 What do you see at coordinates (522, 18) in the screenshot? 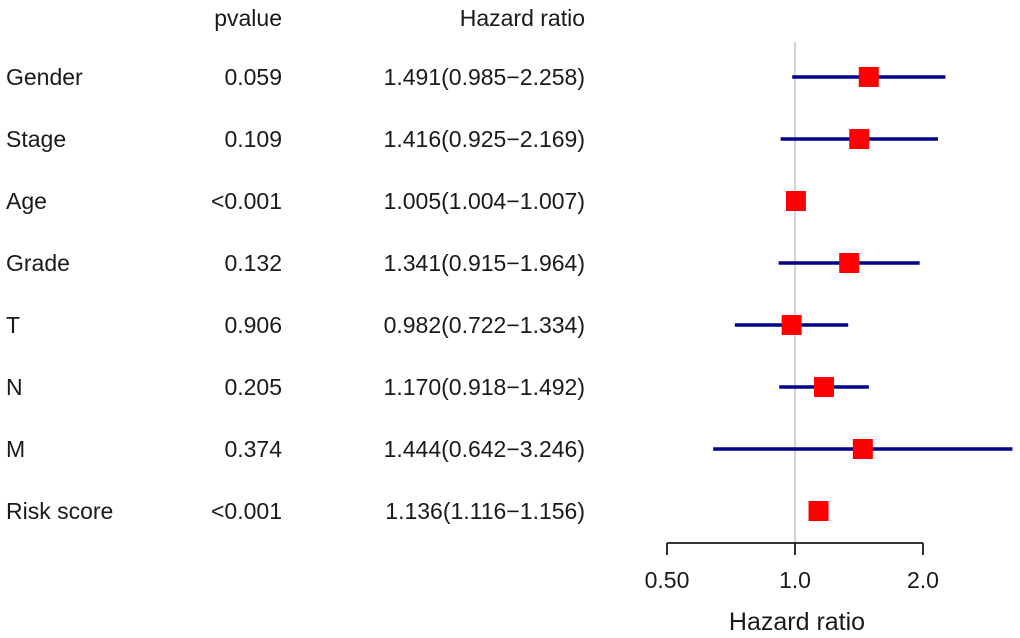
I see `hazard-ratio-header: Hazard ratio` at bounding box center [522, 18].